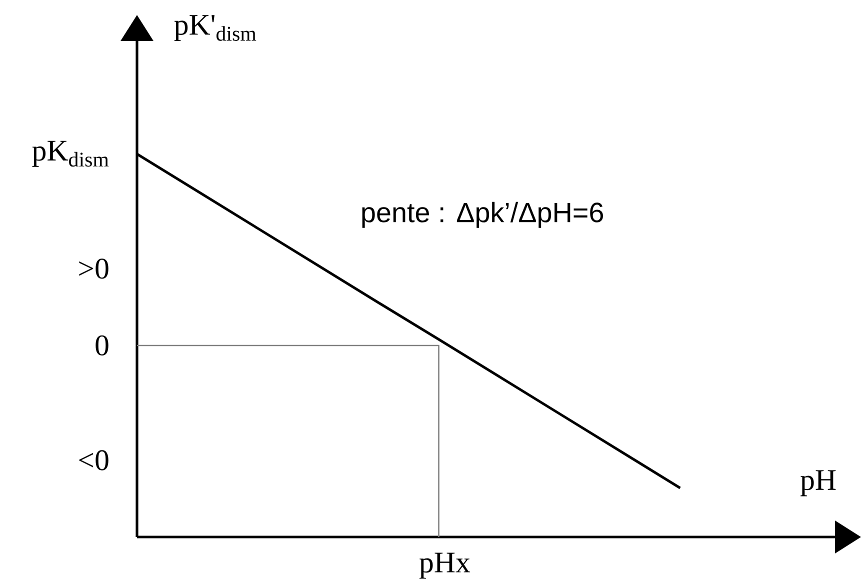 The height and width of the screenshot is (584, 866). Describe the element at coordinates (818, 483) in the screenshot. I see `x-axis-title: pH` at that location.